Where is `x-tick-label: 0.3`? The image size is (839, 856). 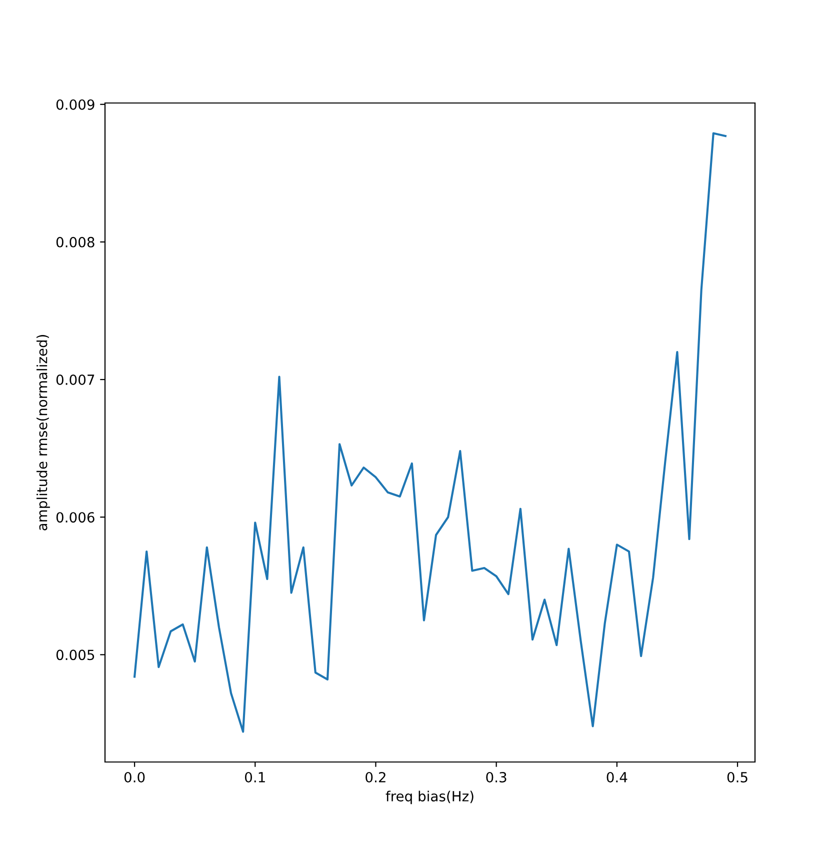
x-tick-label: 0.3 is located at coordinates (496, 777).